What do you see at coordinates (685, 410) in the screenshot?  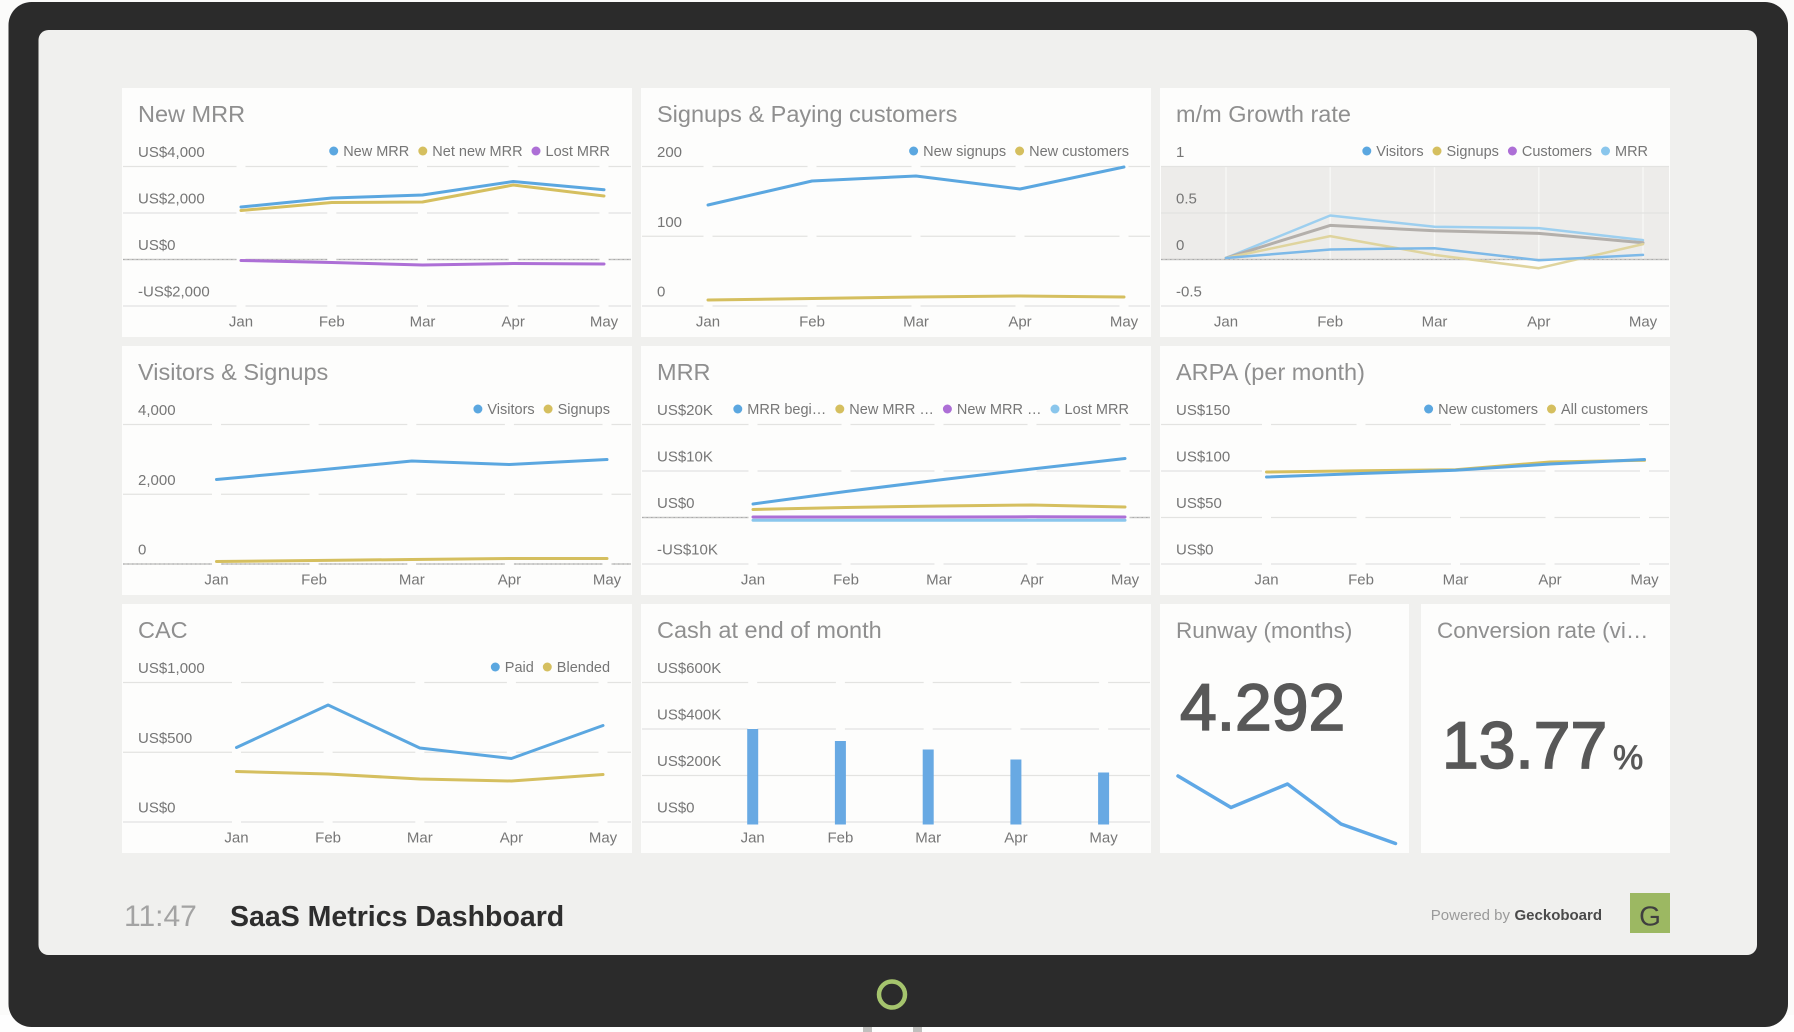 I see `svg-text: US$20K` at bounding box center [685, 410].